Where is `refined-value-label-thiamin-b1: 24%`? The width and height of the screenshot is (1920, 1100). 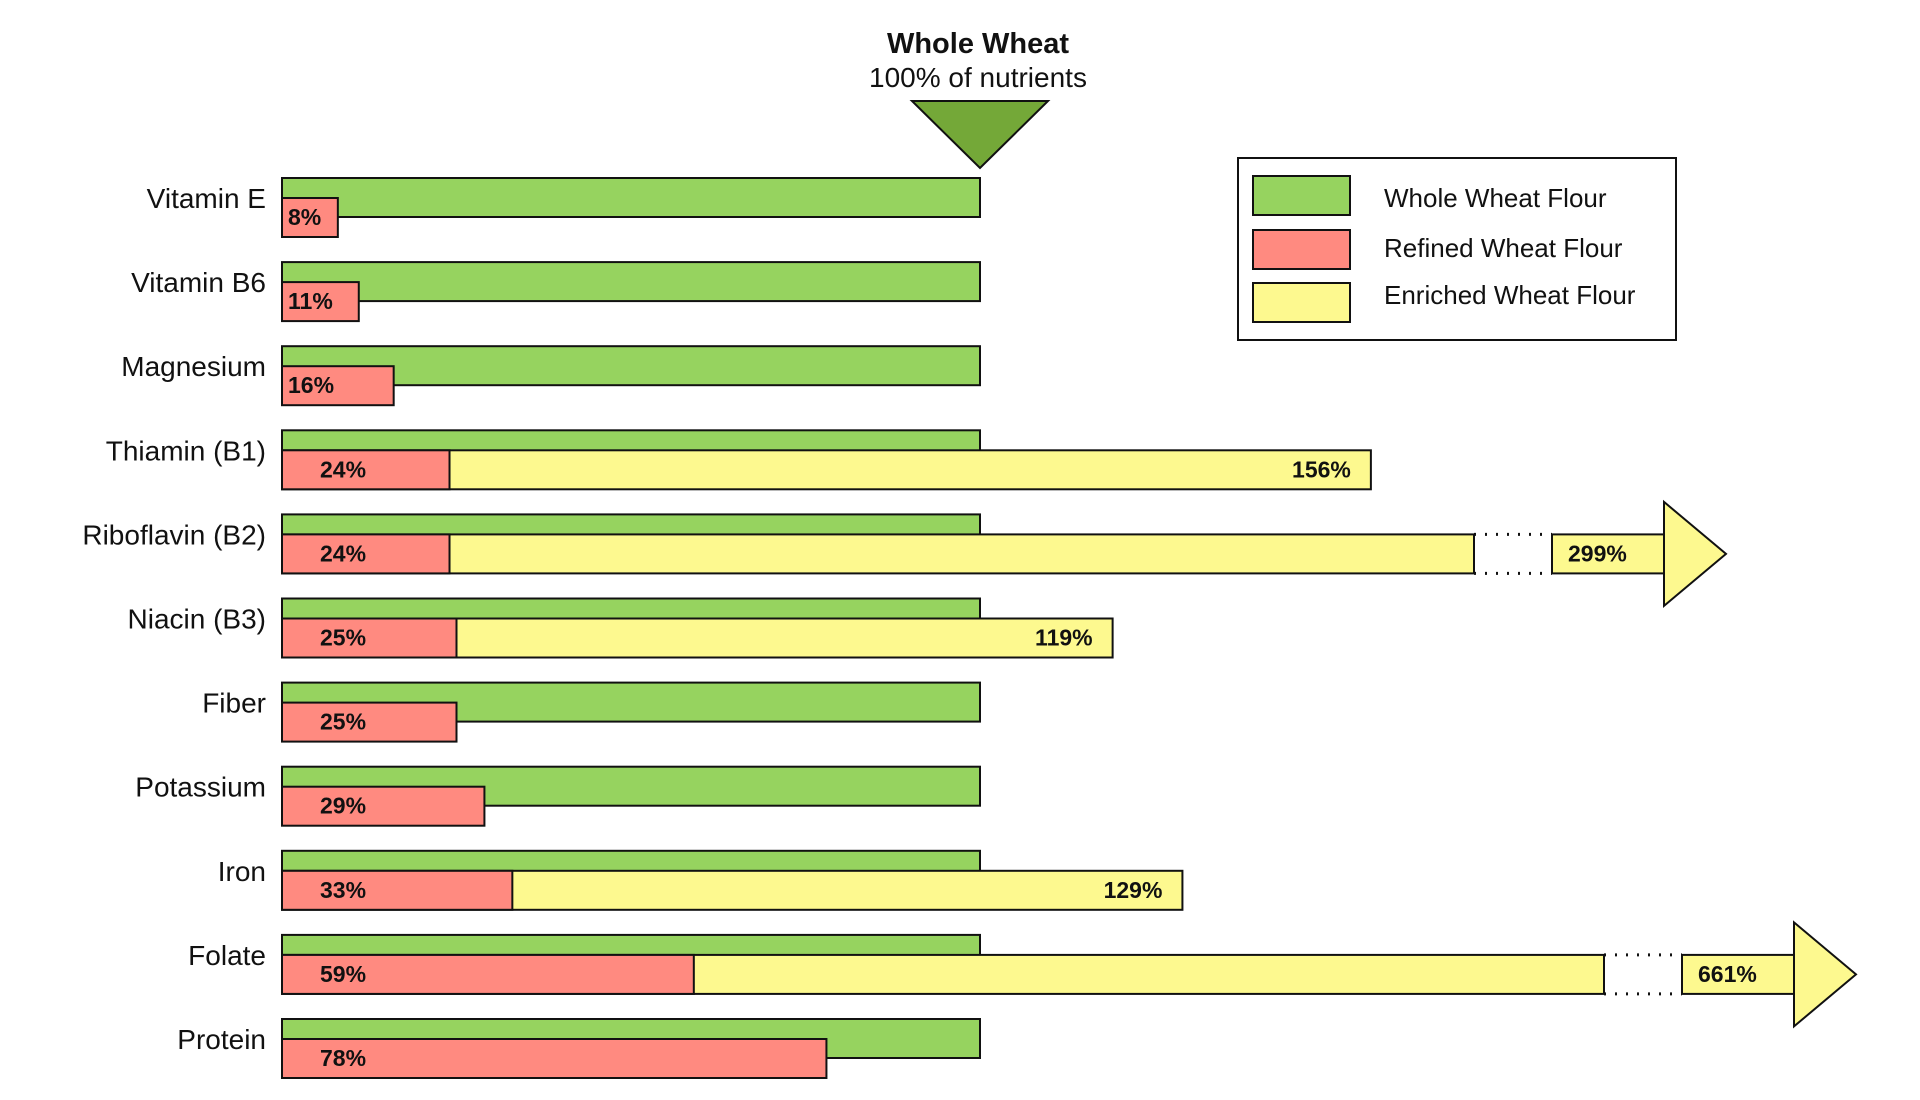 refined-value-label-thiamin-b1: 24% is located at coordinates (343, 469).